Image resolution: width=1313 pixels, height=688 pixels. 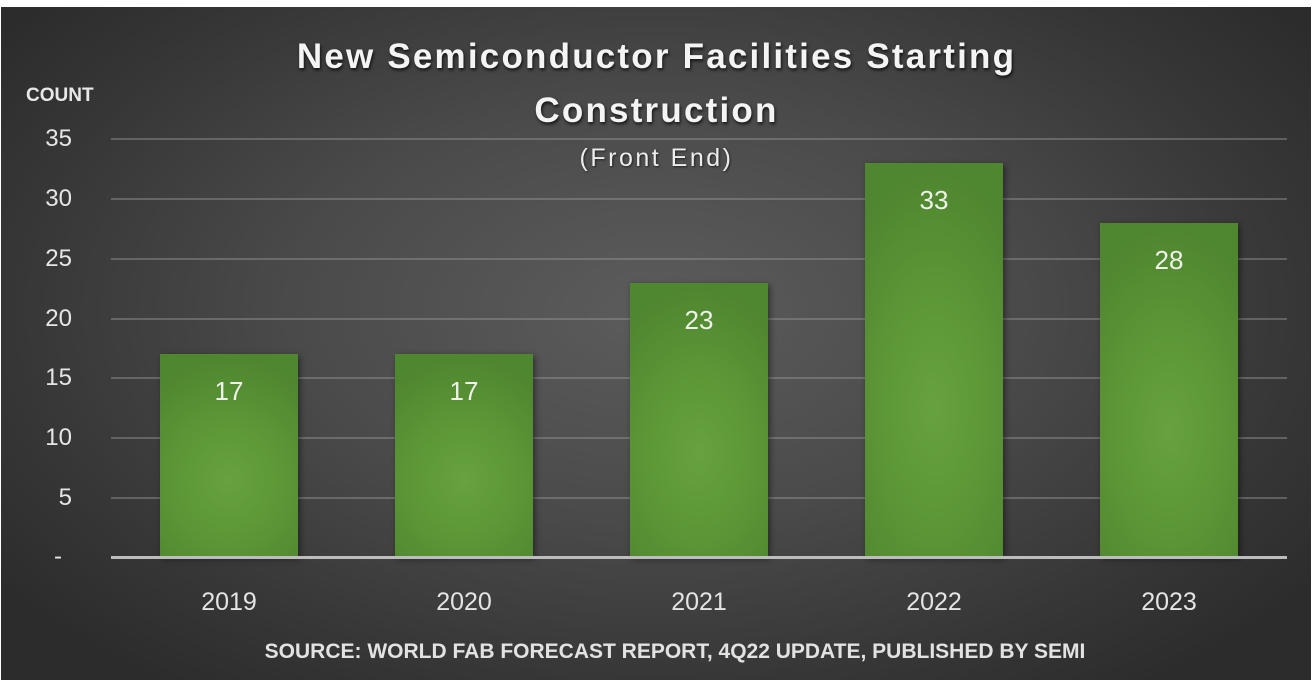 What do you see at coordinates (65, 497) in the screenshot?
I see `y-tick-5: 5` at bounding box center [65, 497].